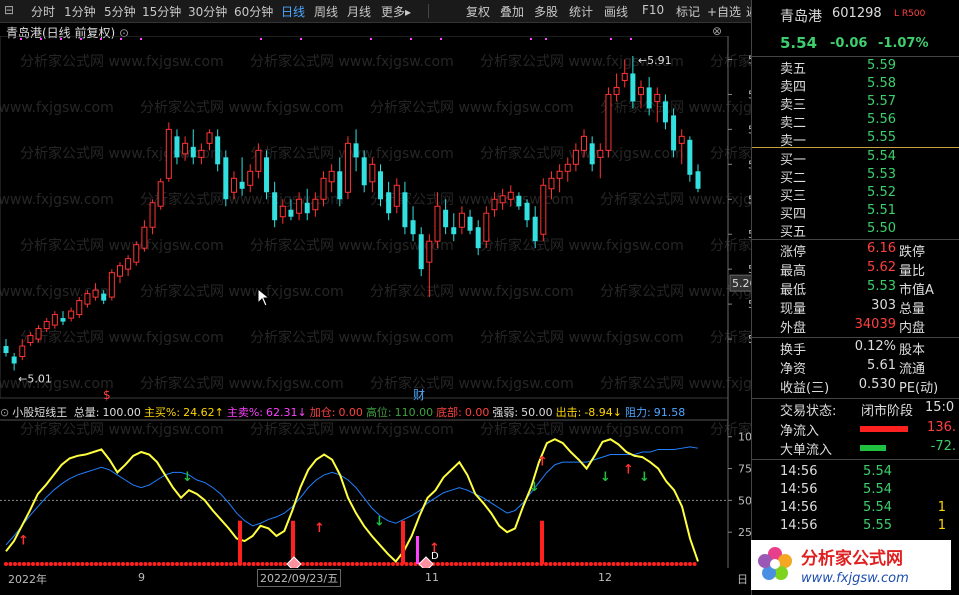 The width and height of the screenshot is (959, 595). I want to click on period-30min-tab: 30分钟, so click(208, 12).